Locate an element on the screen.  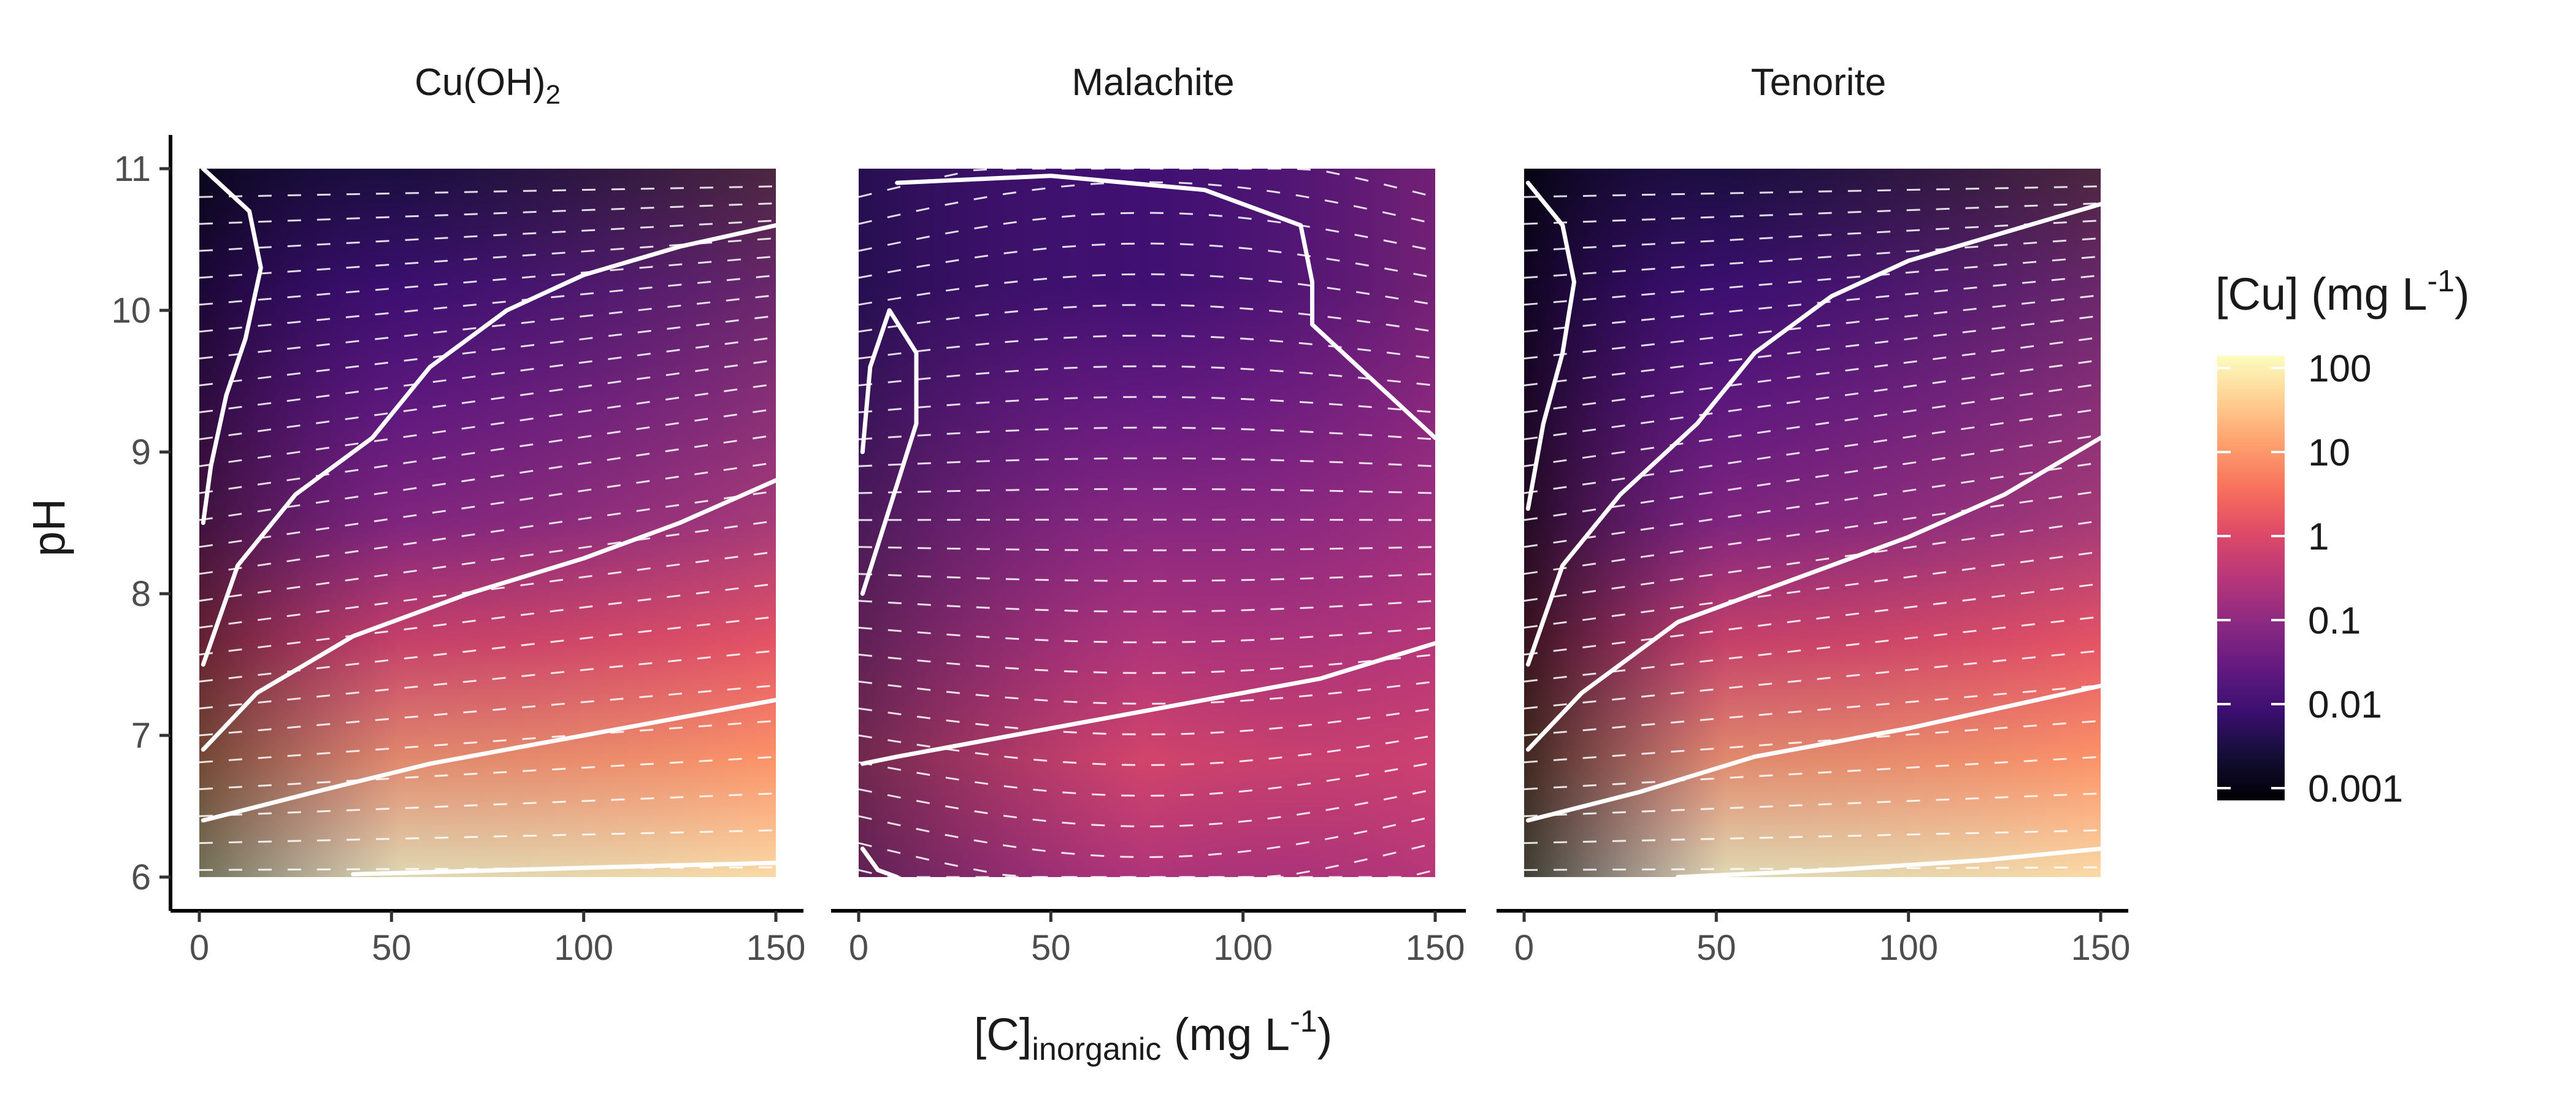
y-tick-label-0: 6 is located at coordinates (141, 877).